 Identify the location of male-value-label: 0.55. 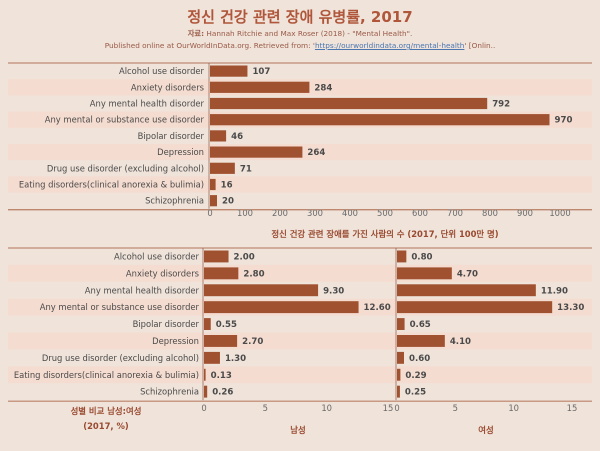
(226, 325).